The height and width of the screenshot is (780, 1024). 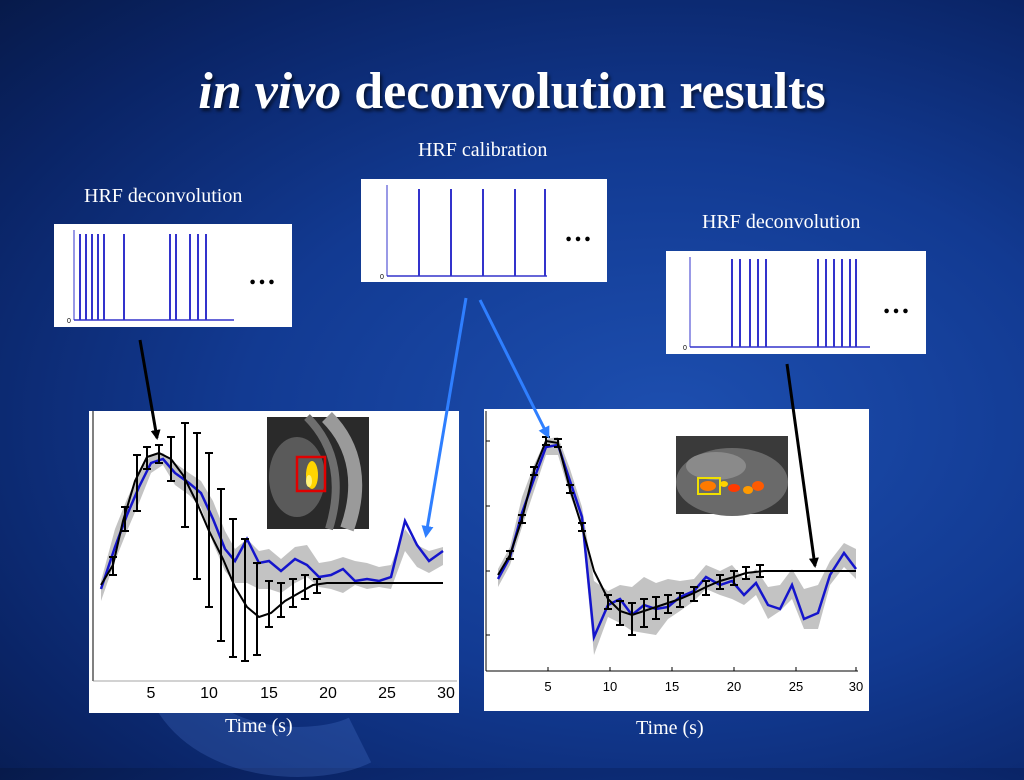 What do you see at coordinates (610, 686) in the screenshot?
I see `right-xtick-10: 10` at bounding box center [610, 686].